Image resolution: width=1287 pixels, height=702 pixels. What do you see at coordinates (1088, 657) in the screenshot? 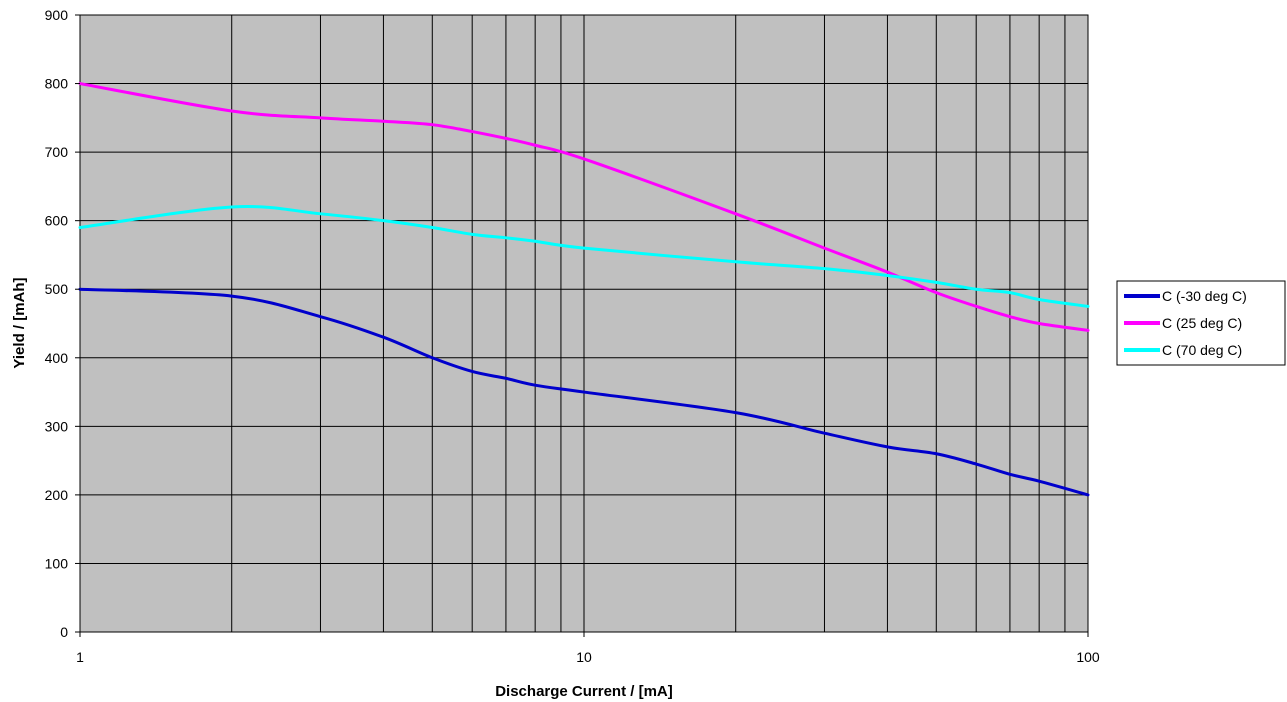
I see `x-tick-label: 100` at bounding box center [1088, 657].